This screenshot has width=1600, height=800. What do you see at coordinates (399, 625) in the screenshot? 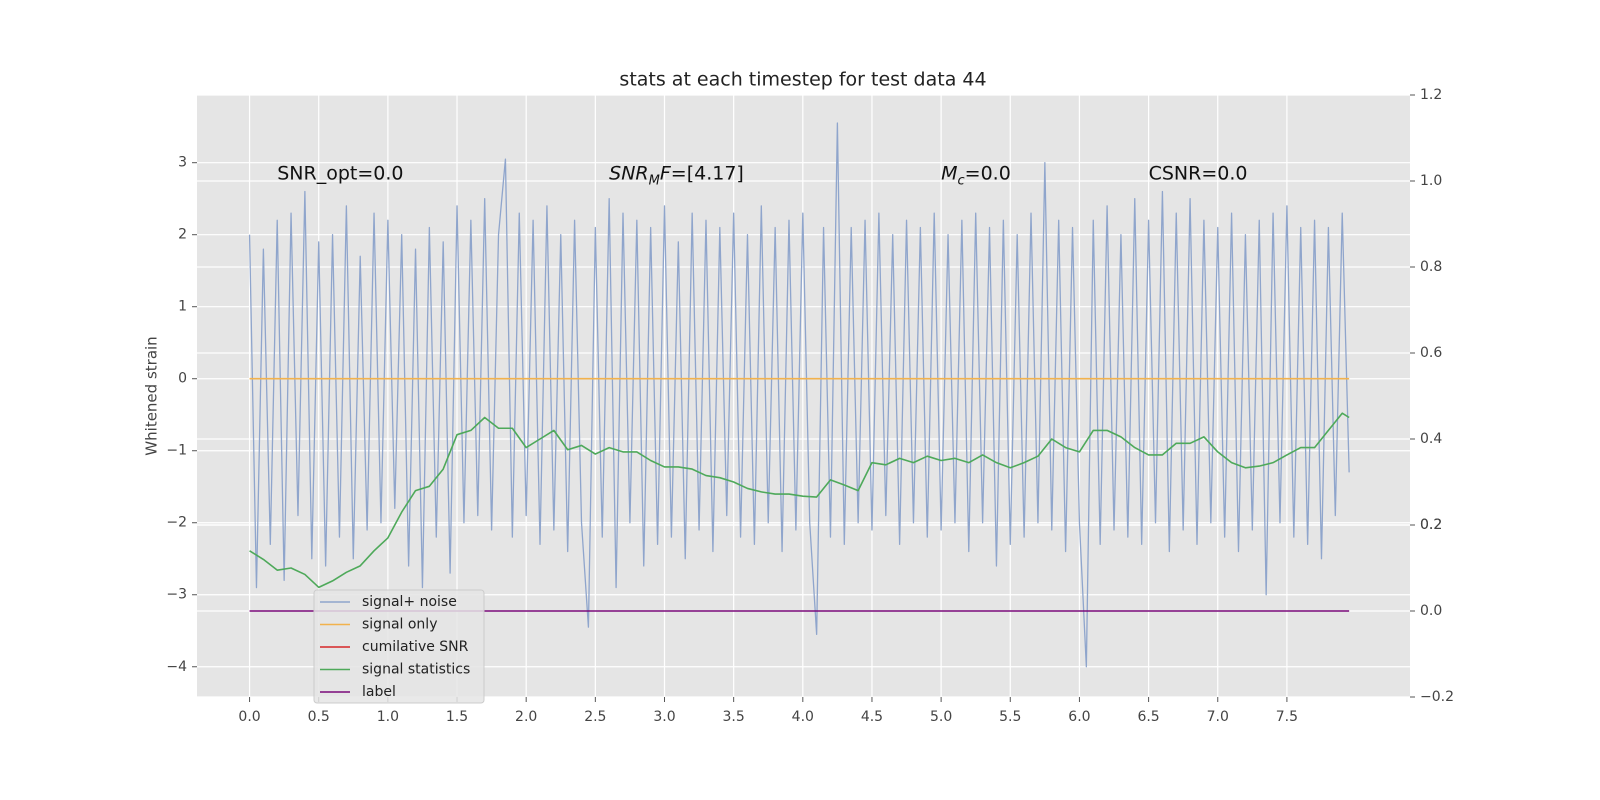
I see `legend-label: signal only` at bounding box center [399, 625].